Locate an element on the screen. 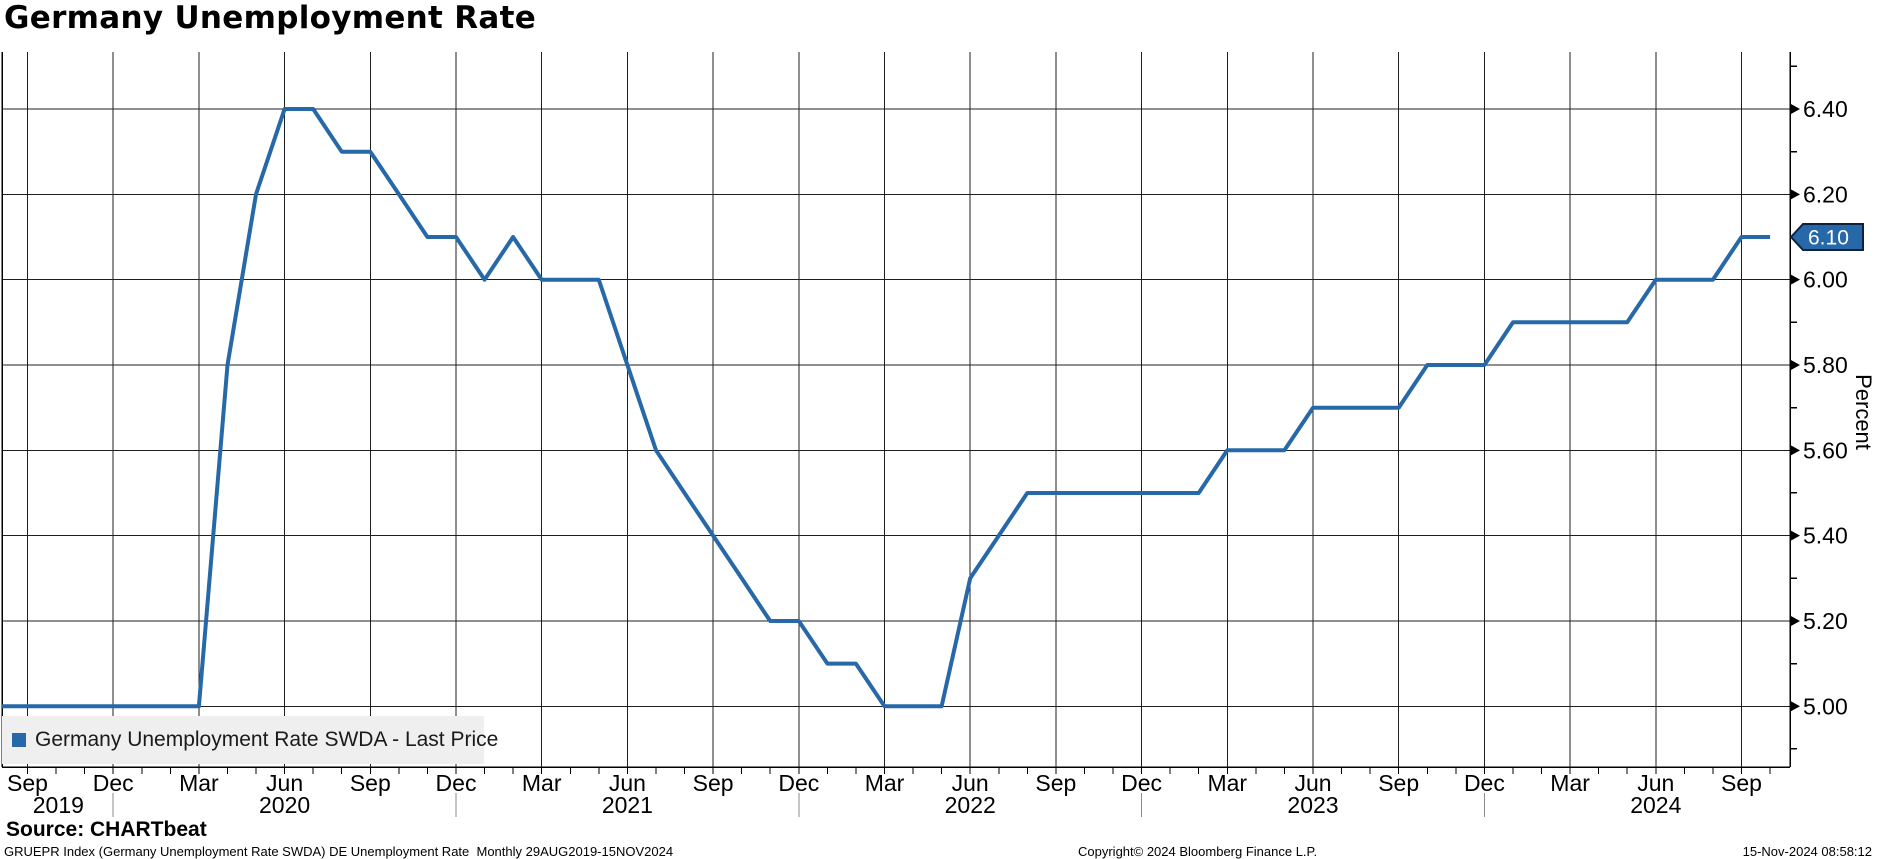  source-line: Source: CHARTbeat is located at coordinates (106, 829).